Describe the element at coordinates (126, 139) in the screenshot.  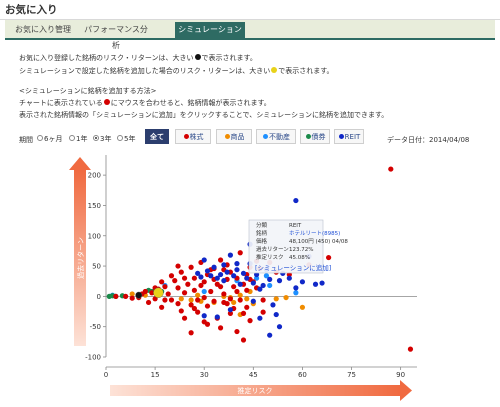
I see `period-5y-radio: 5年` at that location.